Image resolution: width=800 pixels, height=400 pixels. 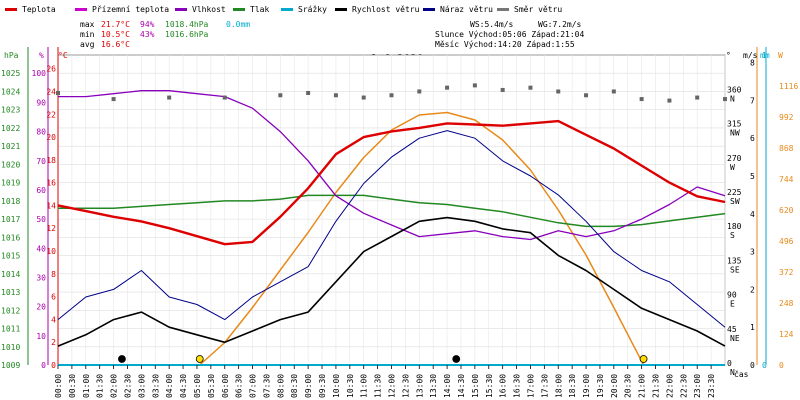 What do you see at coordinates (419, 386) in the screenshot?
I see `x-tick-label-26: 13:00` at bounding box center [419, 386].